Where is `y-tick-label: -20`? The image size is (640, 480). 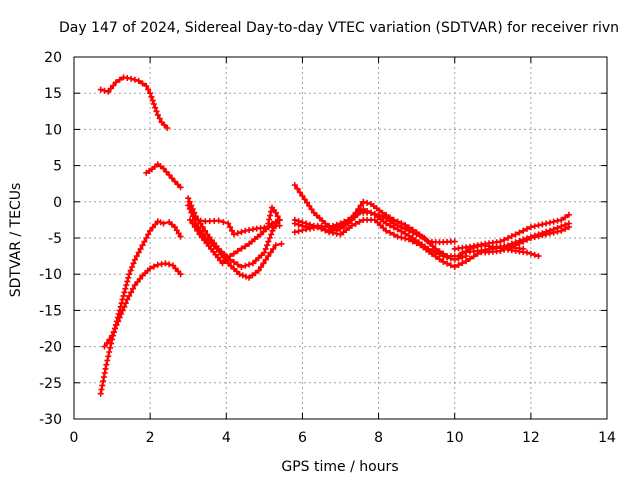 y-tick-label: -20 is located at coordinates (50, 348).